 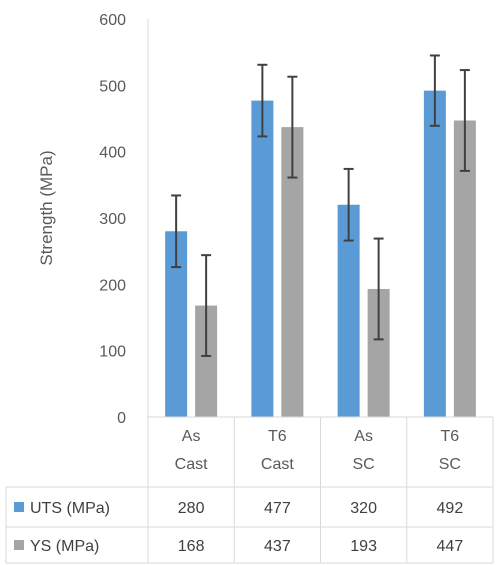 I want to click on y-tick-label: 100, so click(x=112, y=352).